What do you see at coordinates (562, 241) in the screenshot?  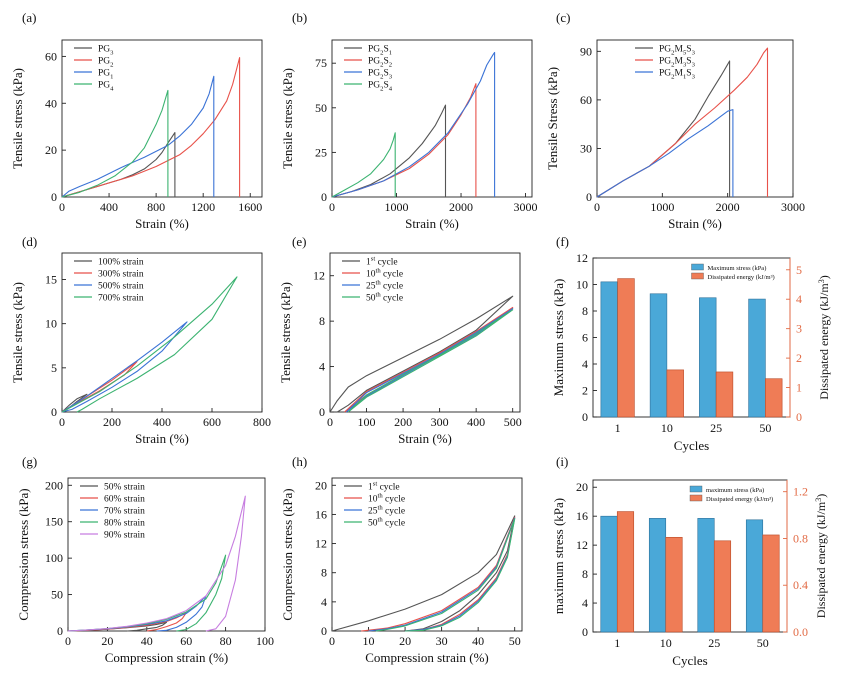 I see `panel-tag-f: (f)` at bounding box center [562, 241].